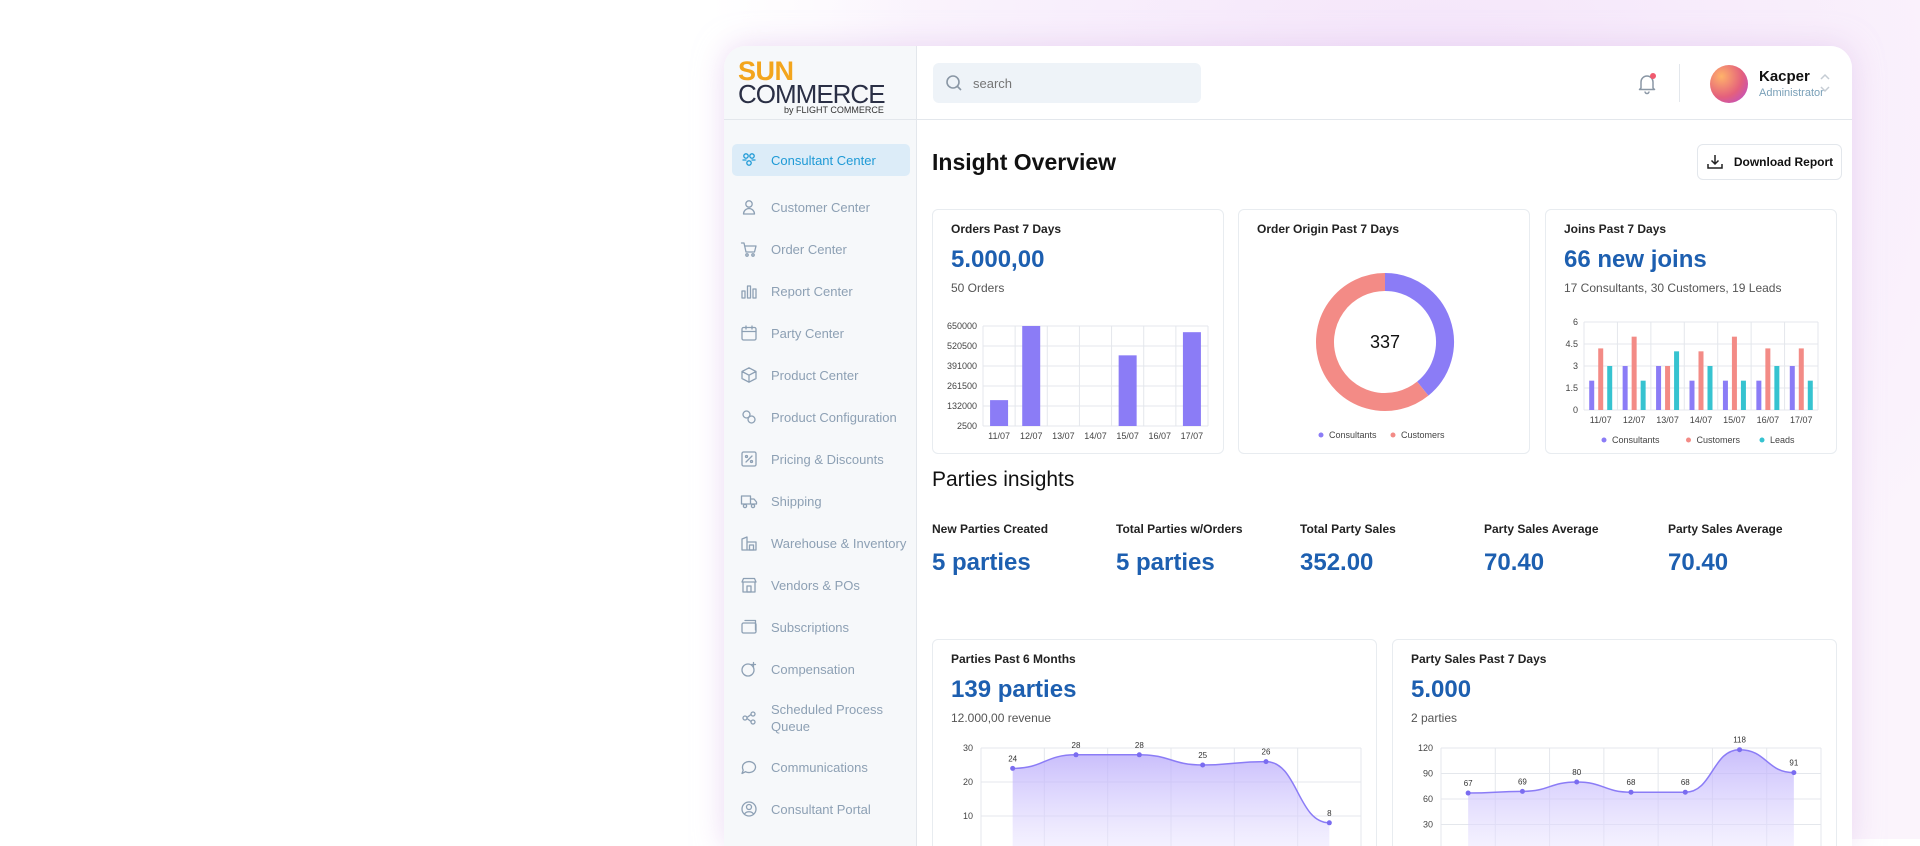  I want to click on sidebar-item-warehouse-inventory: Warehouse & Inventory, so click(821, 543).